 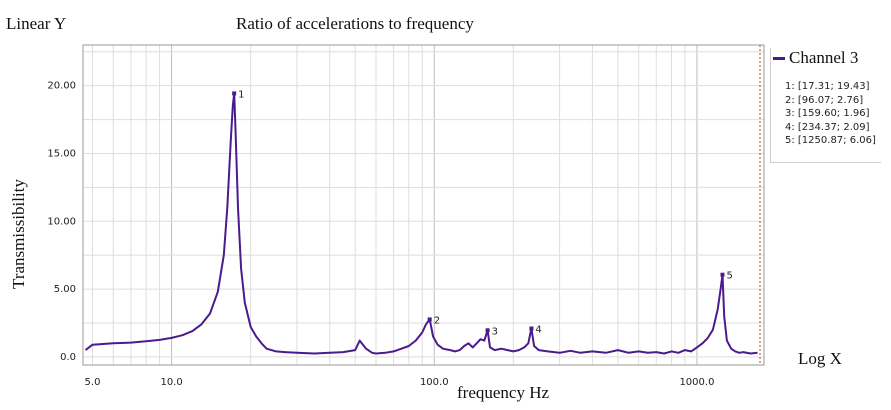 What do you see at coordinates (61, 153) in the screenshot?
I see `y-tick-label: 15.00` at bounding box center [61, 153].